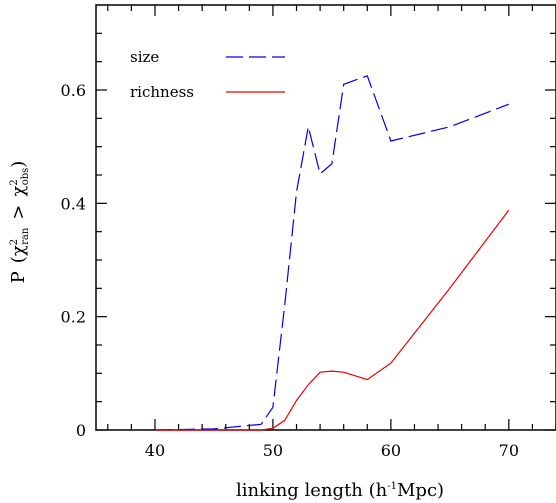 The width and height of the screenshot is (556, 503). What do you see at coordinates (25, 236) in the screenshot?
I see `y-axis-title-sub-ran: ran` at bounding box center [25, 236].